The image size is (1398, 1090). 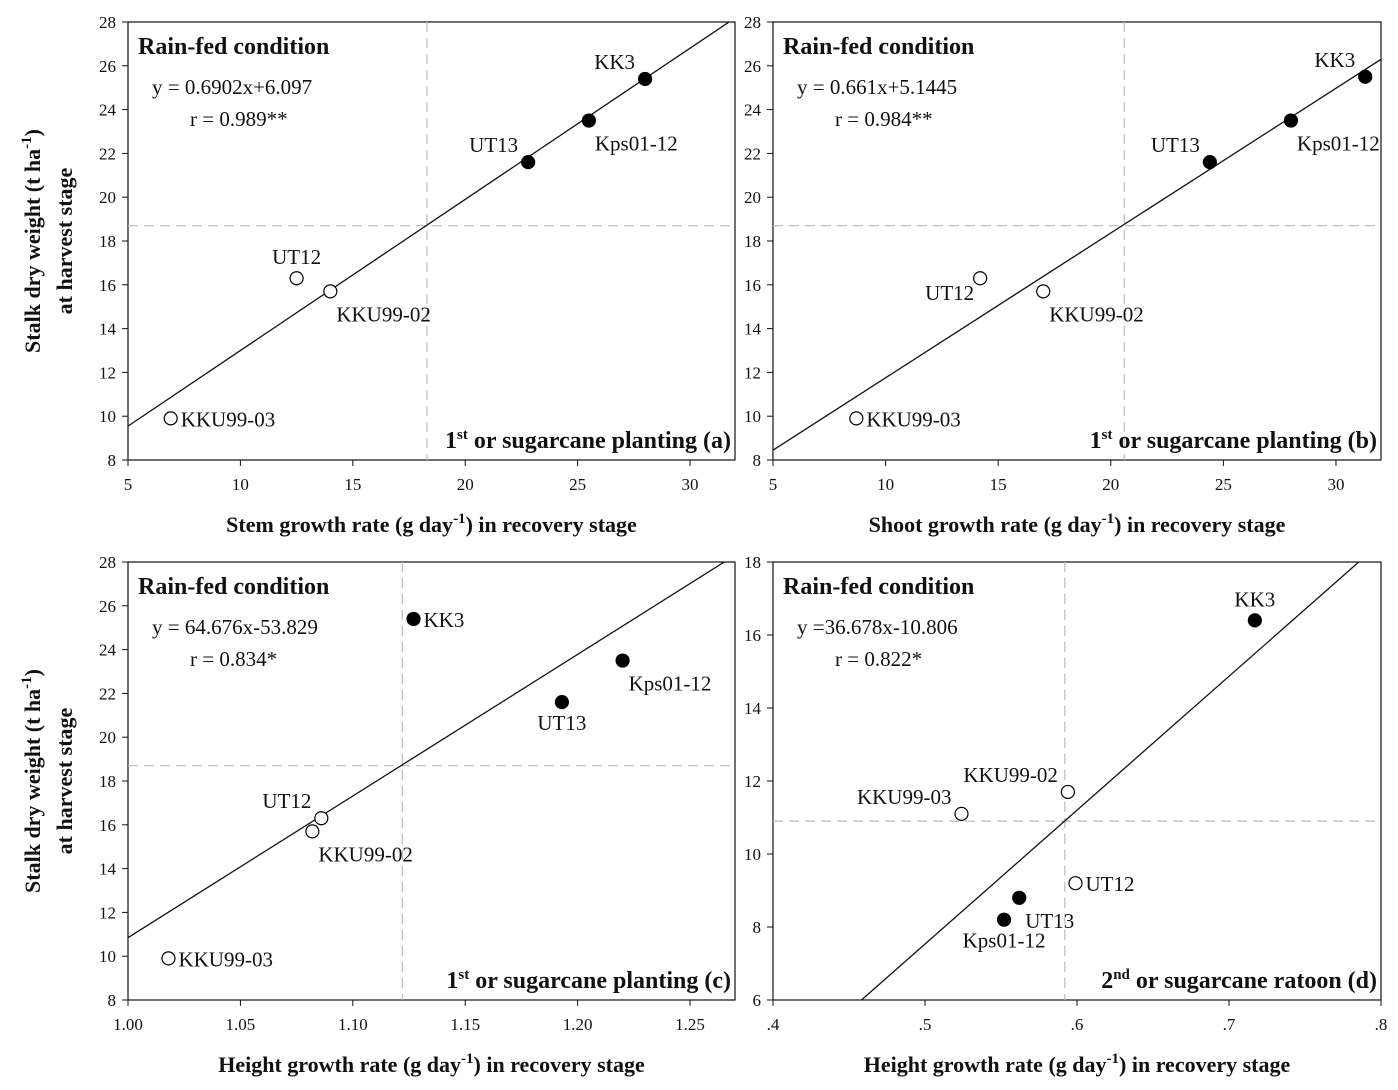 I want to click on correlation-value: r = 0.984**, so click(x=884, y=119).